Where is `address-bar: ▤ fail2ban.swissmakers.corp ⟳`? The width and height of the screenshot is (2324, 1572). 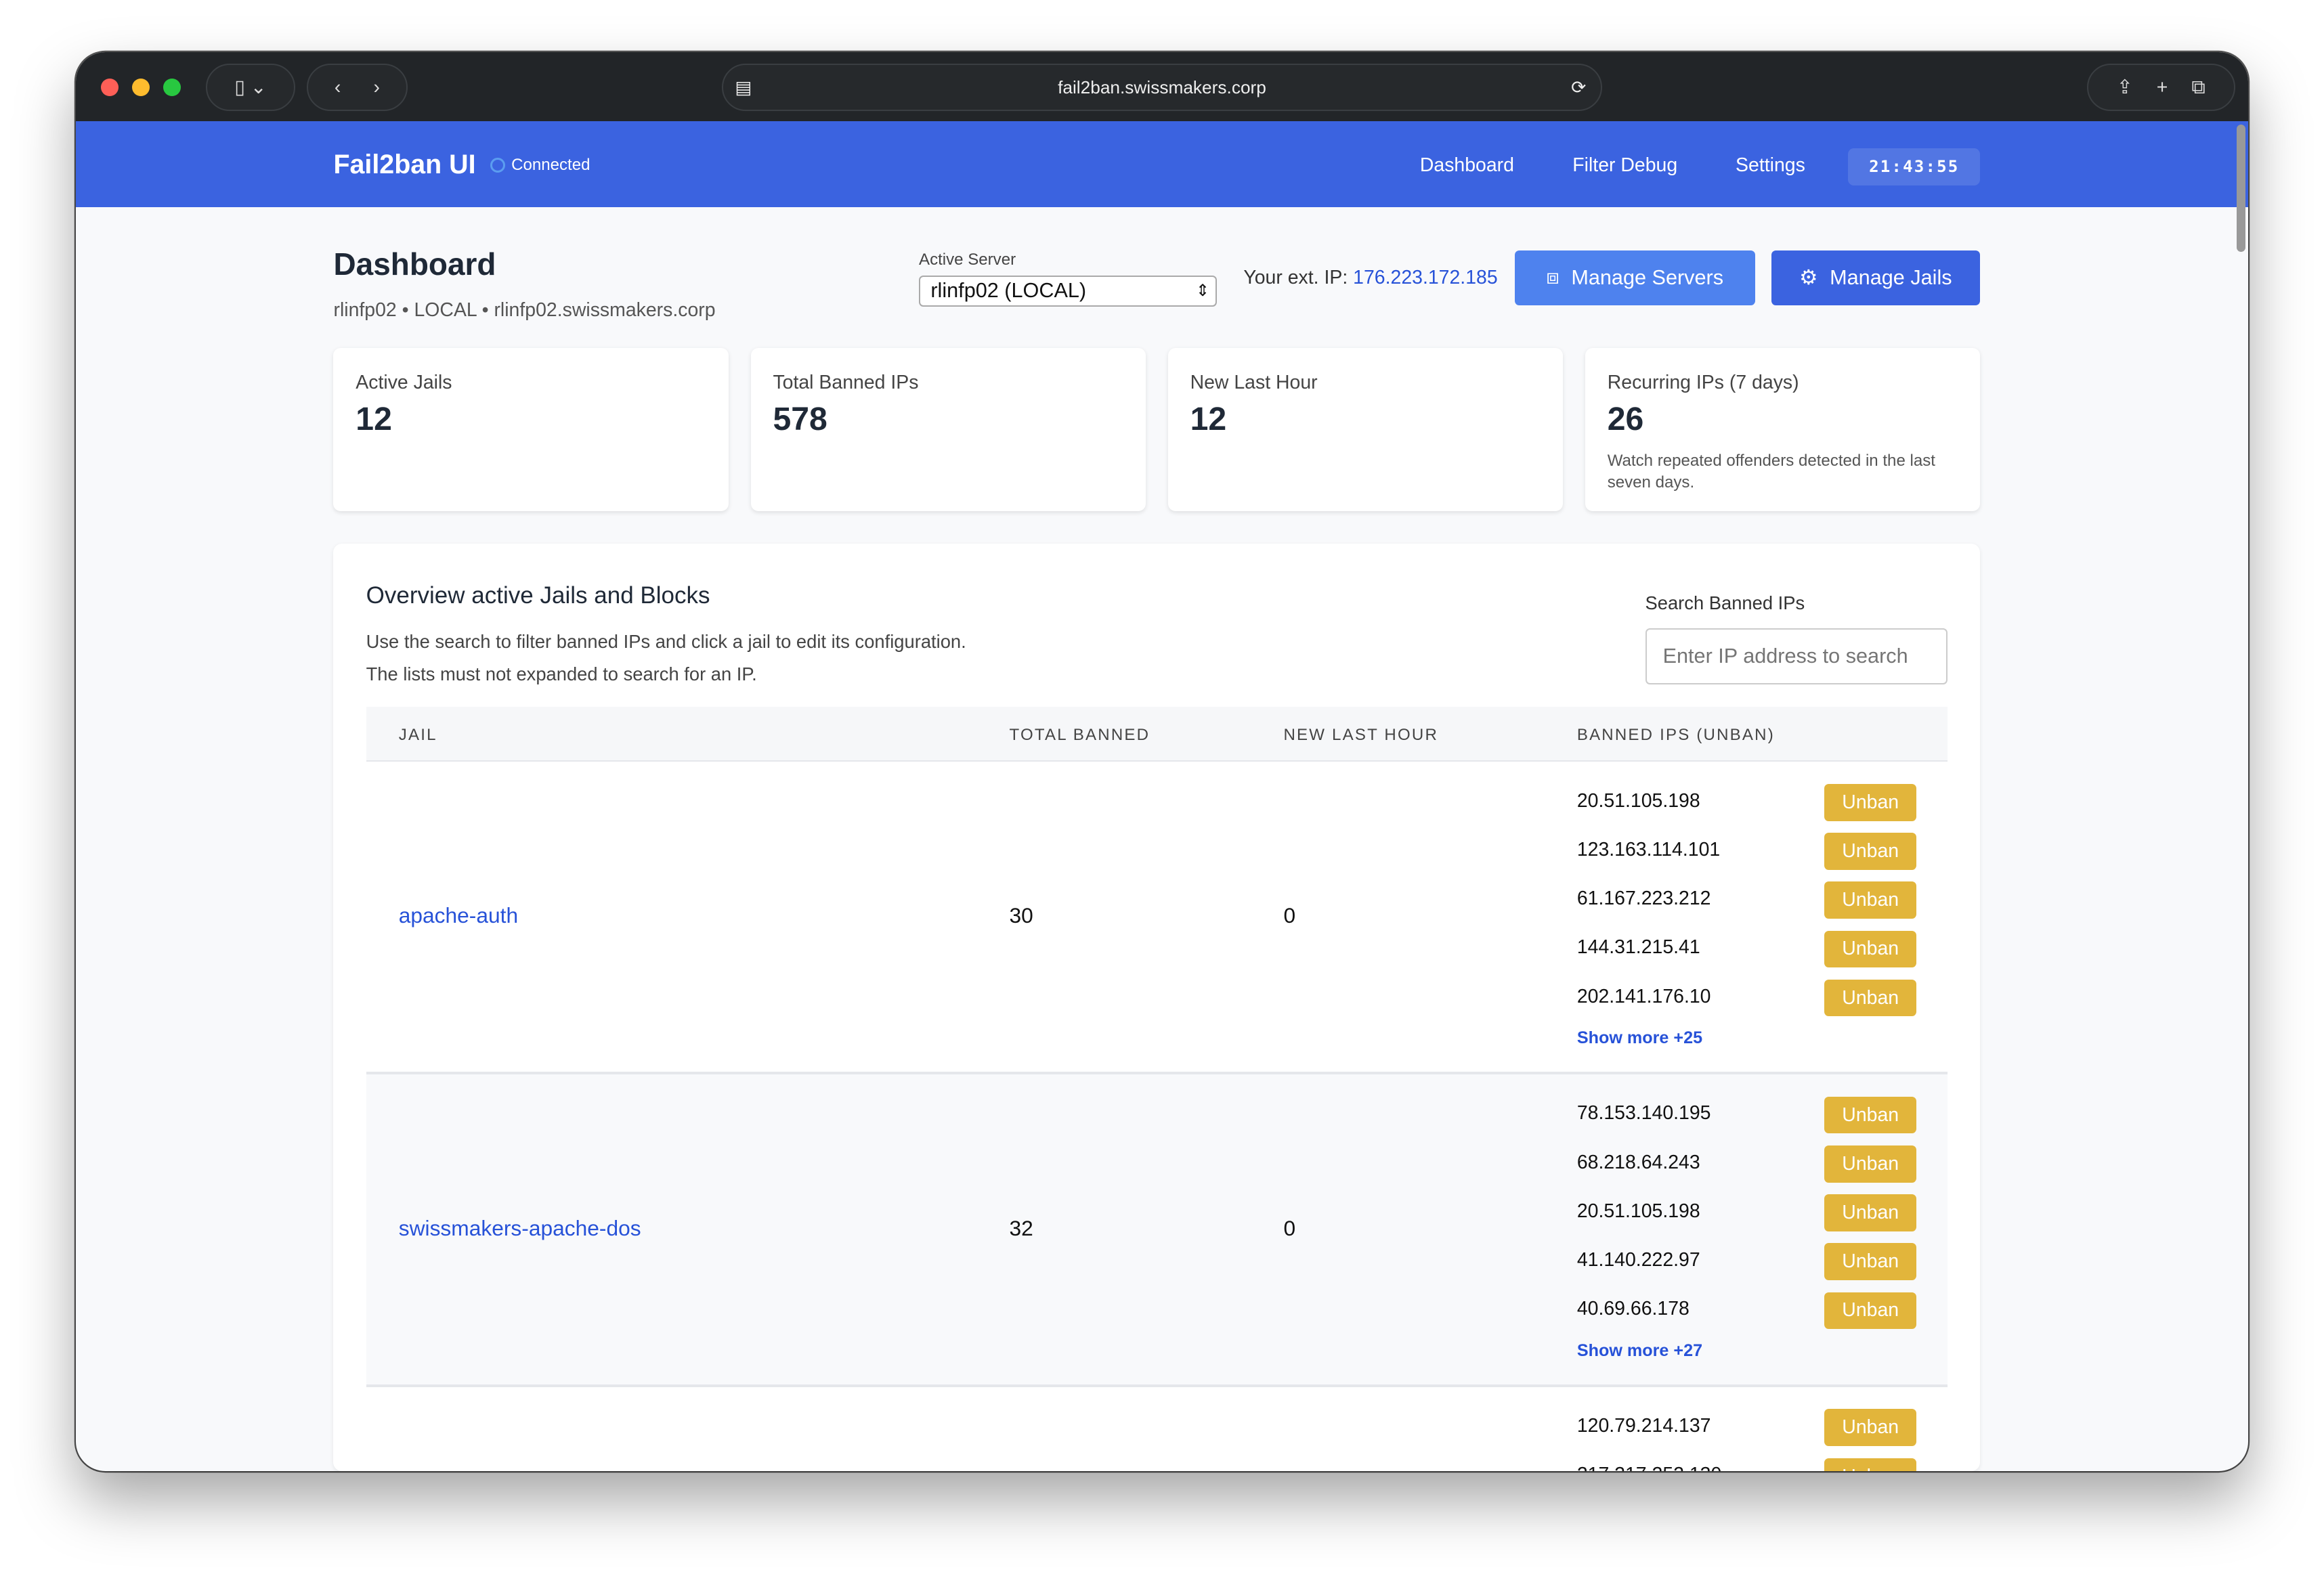 address-bar: ▤ fail2ban.swissmakers.corp ⟳ is located at coordinates (1162, 88).